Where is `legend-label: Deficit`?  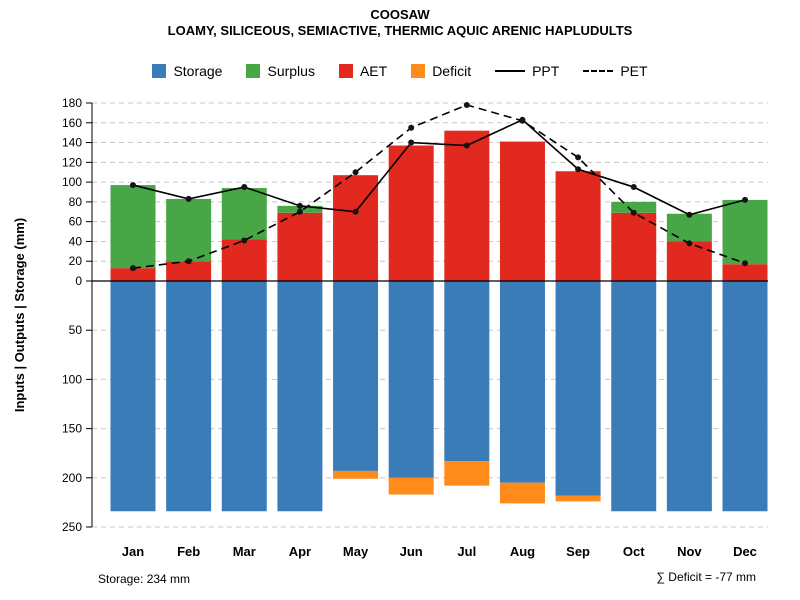 legend-label: Deficit is located at coordinates (452, 71).